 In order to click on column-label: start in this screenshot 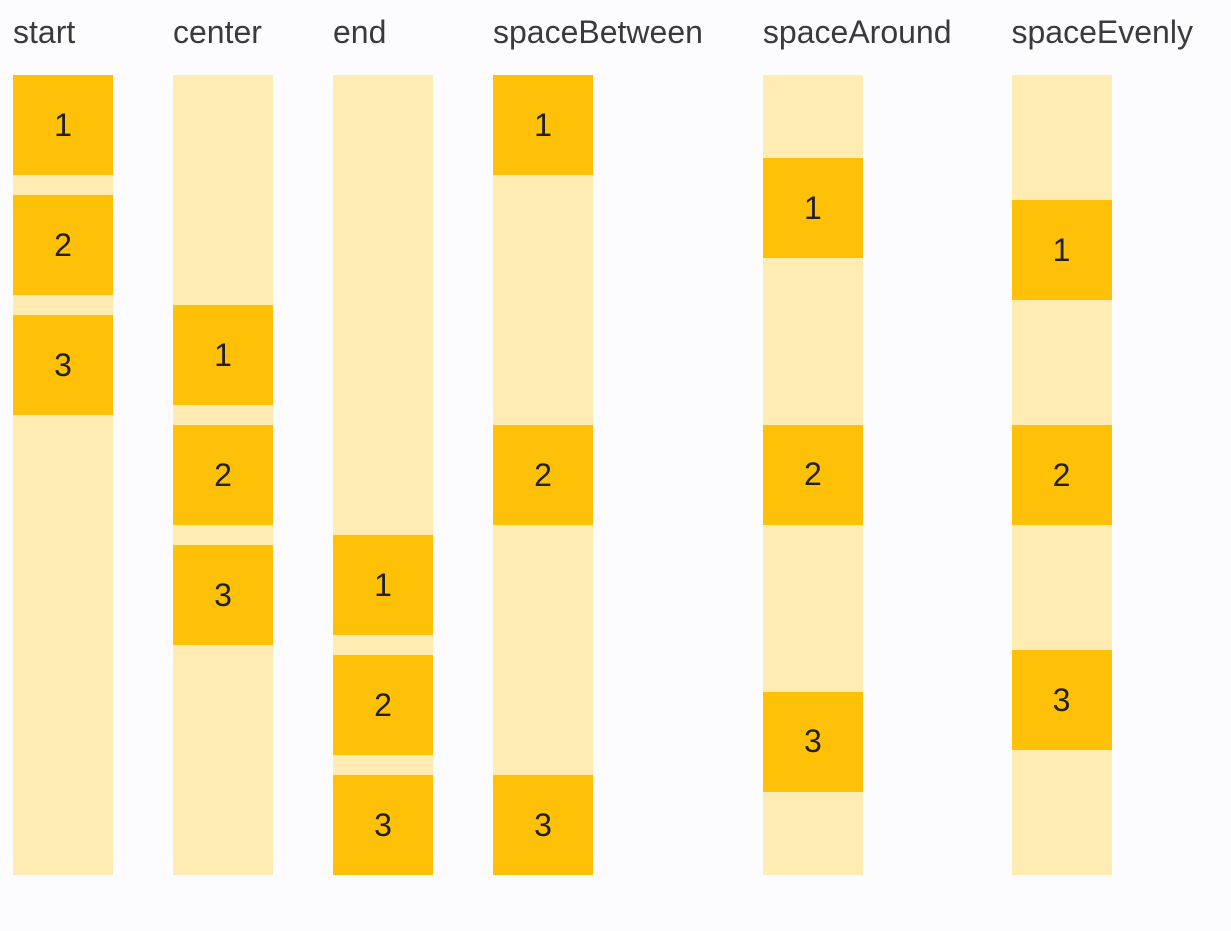, I will do `click(44, 32)`.